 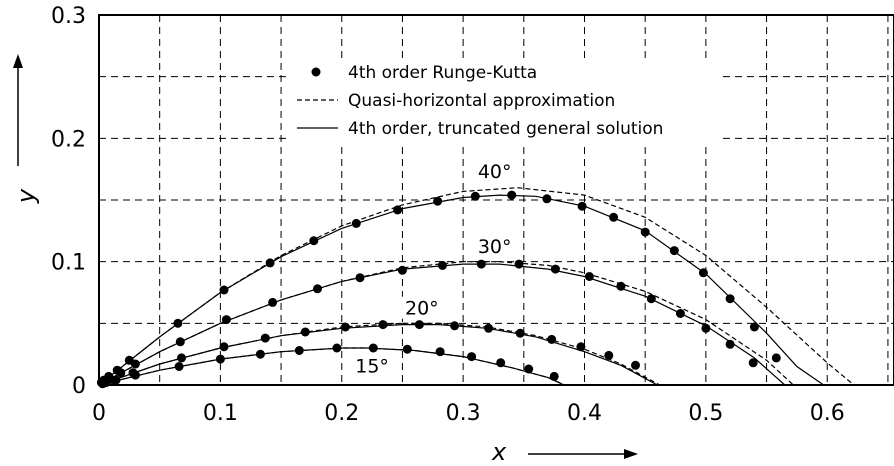 What do you see at coordinates (68, 16) in the screenshot?
I see `y-tick-label: 0.3` at bounding box center [68, 16].